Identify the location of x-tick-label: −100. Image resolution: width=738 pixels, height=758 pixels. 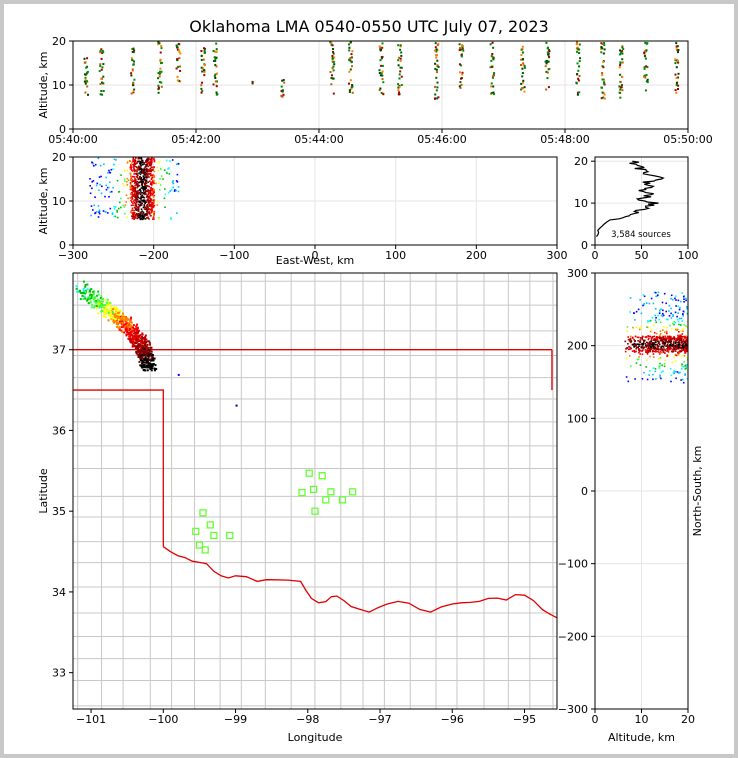
(234, 255).